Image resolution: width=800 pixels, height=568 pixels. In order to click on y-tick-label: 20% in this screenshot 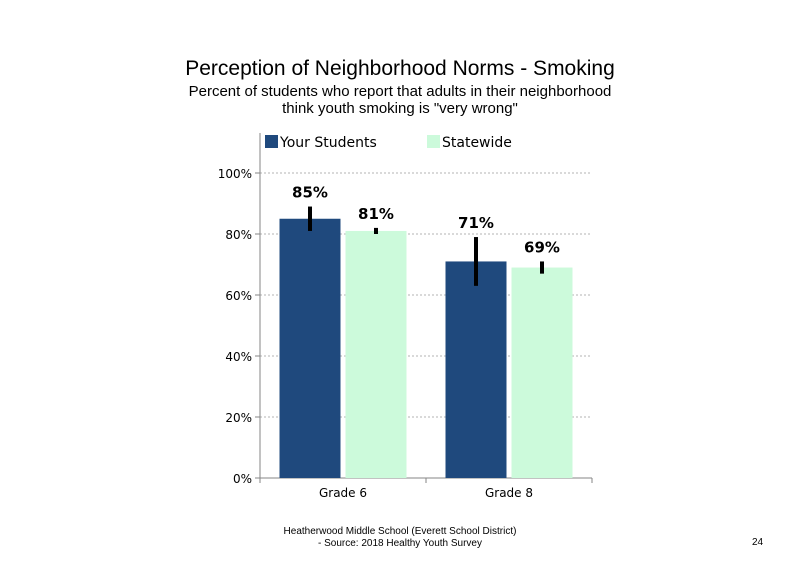, I will do `click(238, 418)`.